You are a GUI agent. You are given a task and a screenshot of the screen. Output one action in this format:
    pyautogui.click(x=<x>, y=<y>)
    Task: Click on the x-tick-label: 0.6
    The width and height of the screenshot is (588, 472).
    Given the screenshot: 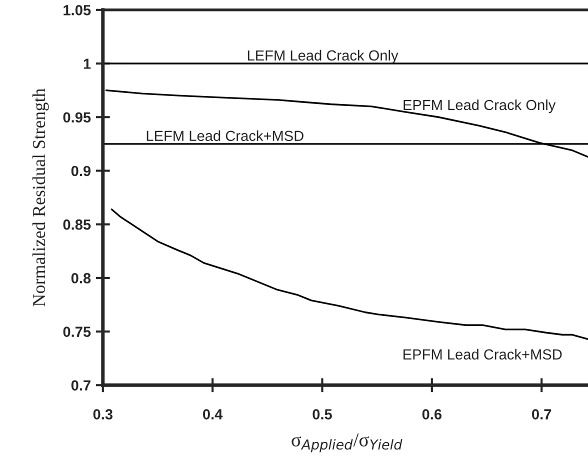 What is the action you would take?
    pyautogui.click(x=432, y=414)
    